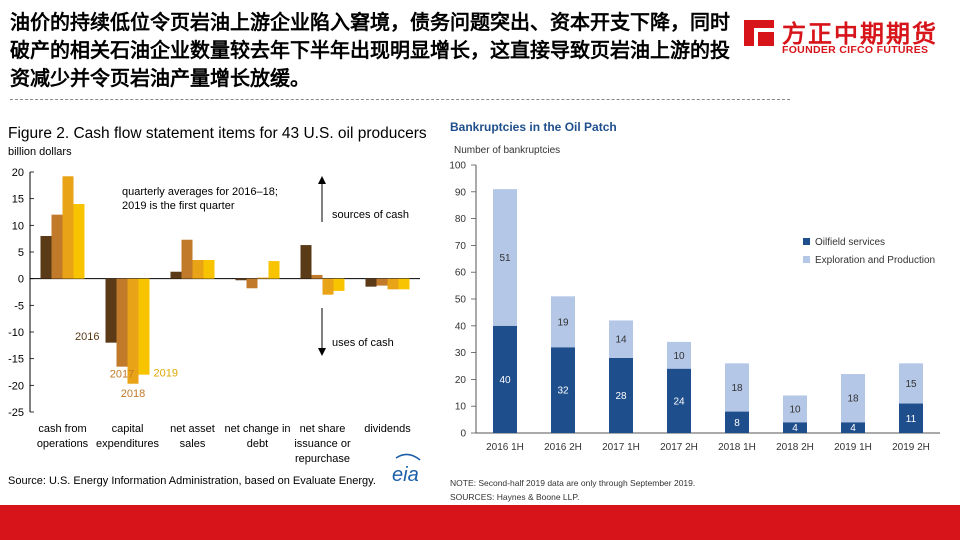 The height and width of the screenshot is (540, 960). I want to click on chart2-data-label: 14, so click(621, 340).